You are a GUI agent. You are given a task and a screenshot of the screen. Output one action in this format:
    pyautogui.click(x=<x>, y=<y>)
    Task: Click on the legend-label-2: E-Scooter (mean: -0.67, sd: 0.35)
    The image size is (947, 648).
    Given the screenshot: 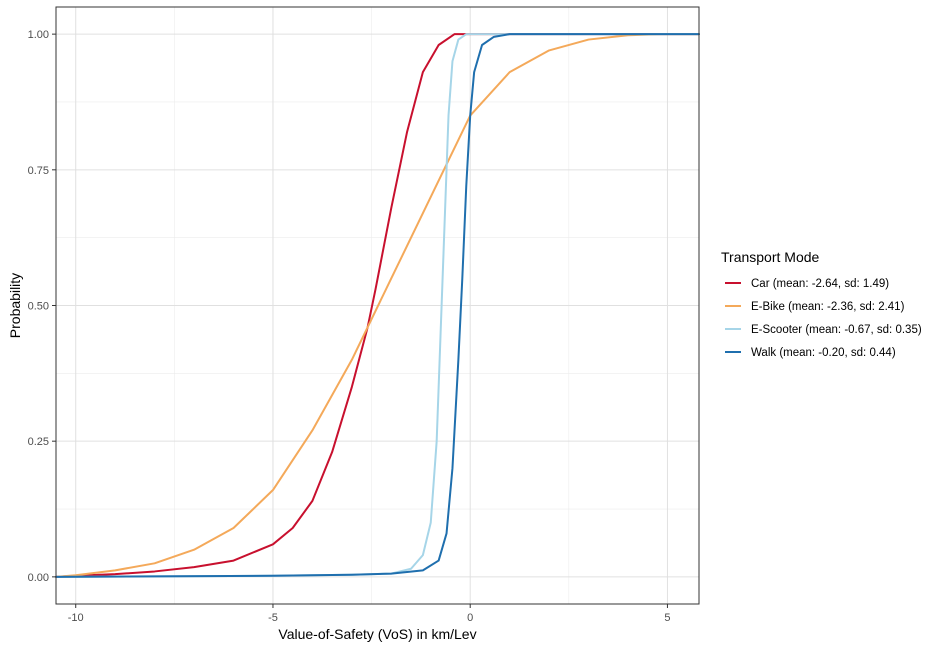 What is the action you would take?
    pyautogui.click(x=836, y=330)
    